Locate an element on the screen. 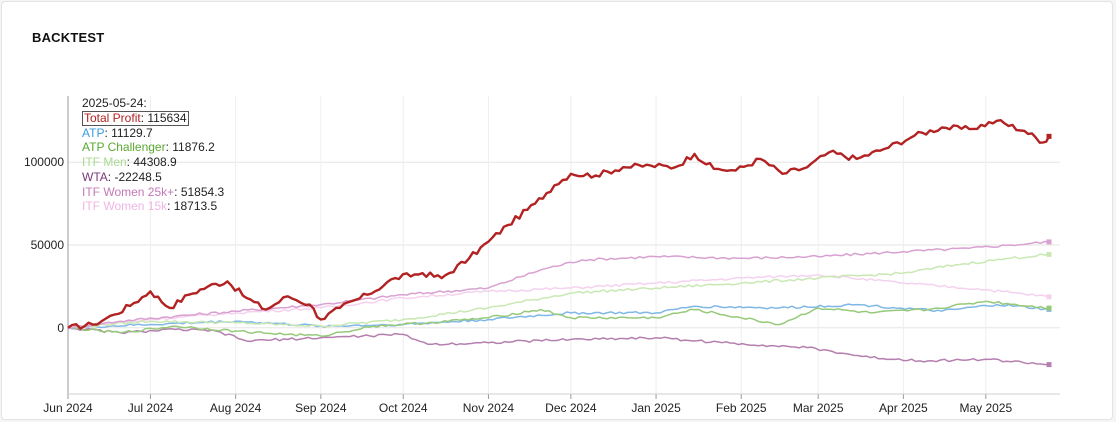 Image resolution: width=1116 pixels, height=422 pixels. series-line-atp-challenger is located at coordinates (558, 318).